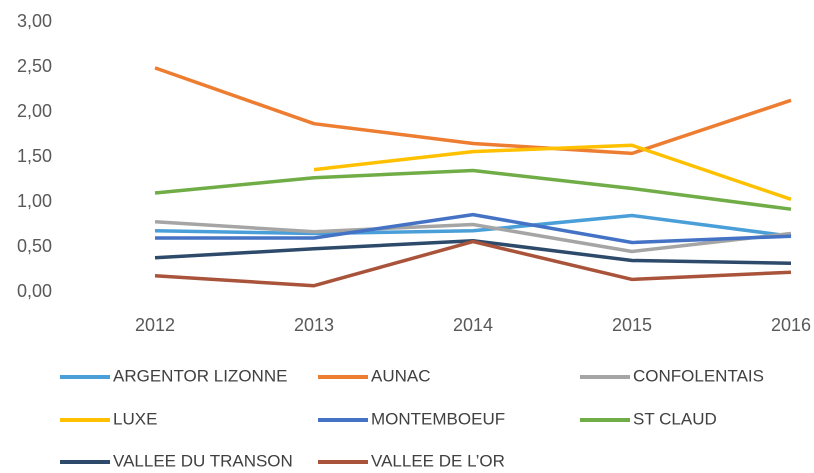  What do you see at coordinates (34, 111) in the screenshot?
I see `y-tick-label: 2,00` at bounding box center [34, 111].